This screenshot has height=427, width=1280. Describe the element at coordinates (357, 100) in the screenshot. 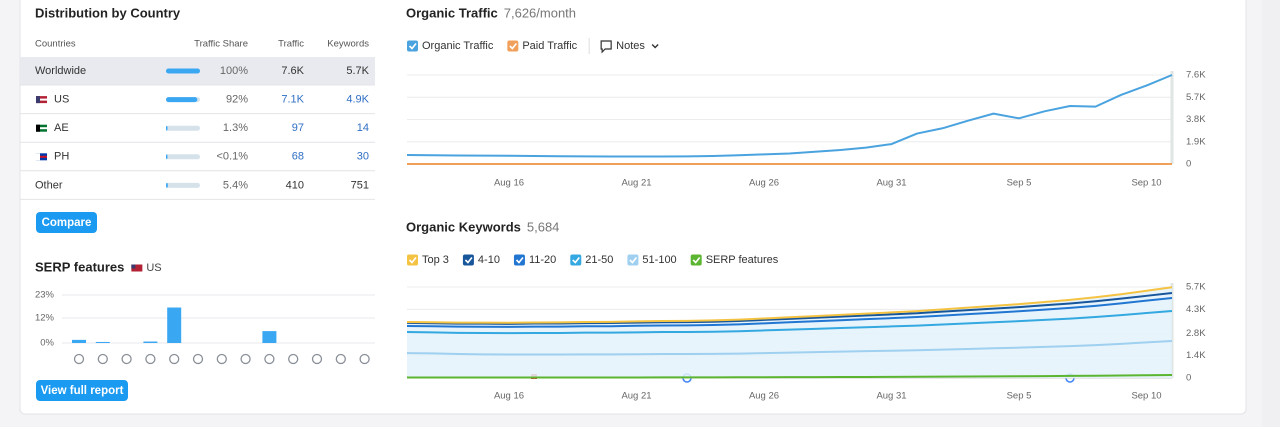

I see `keywords: 4.9K` at that location.